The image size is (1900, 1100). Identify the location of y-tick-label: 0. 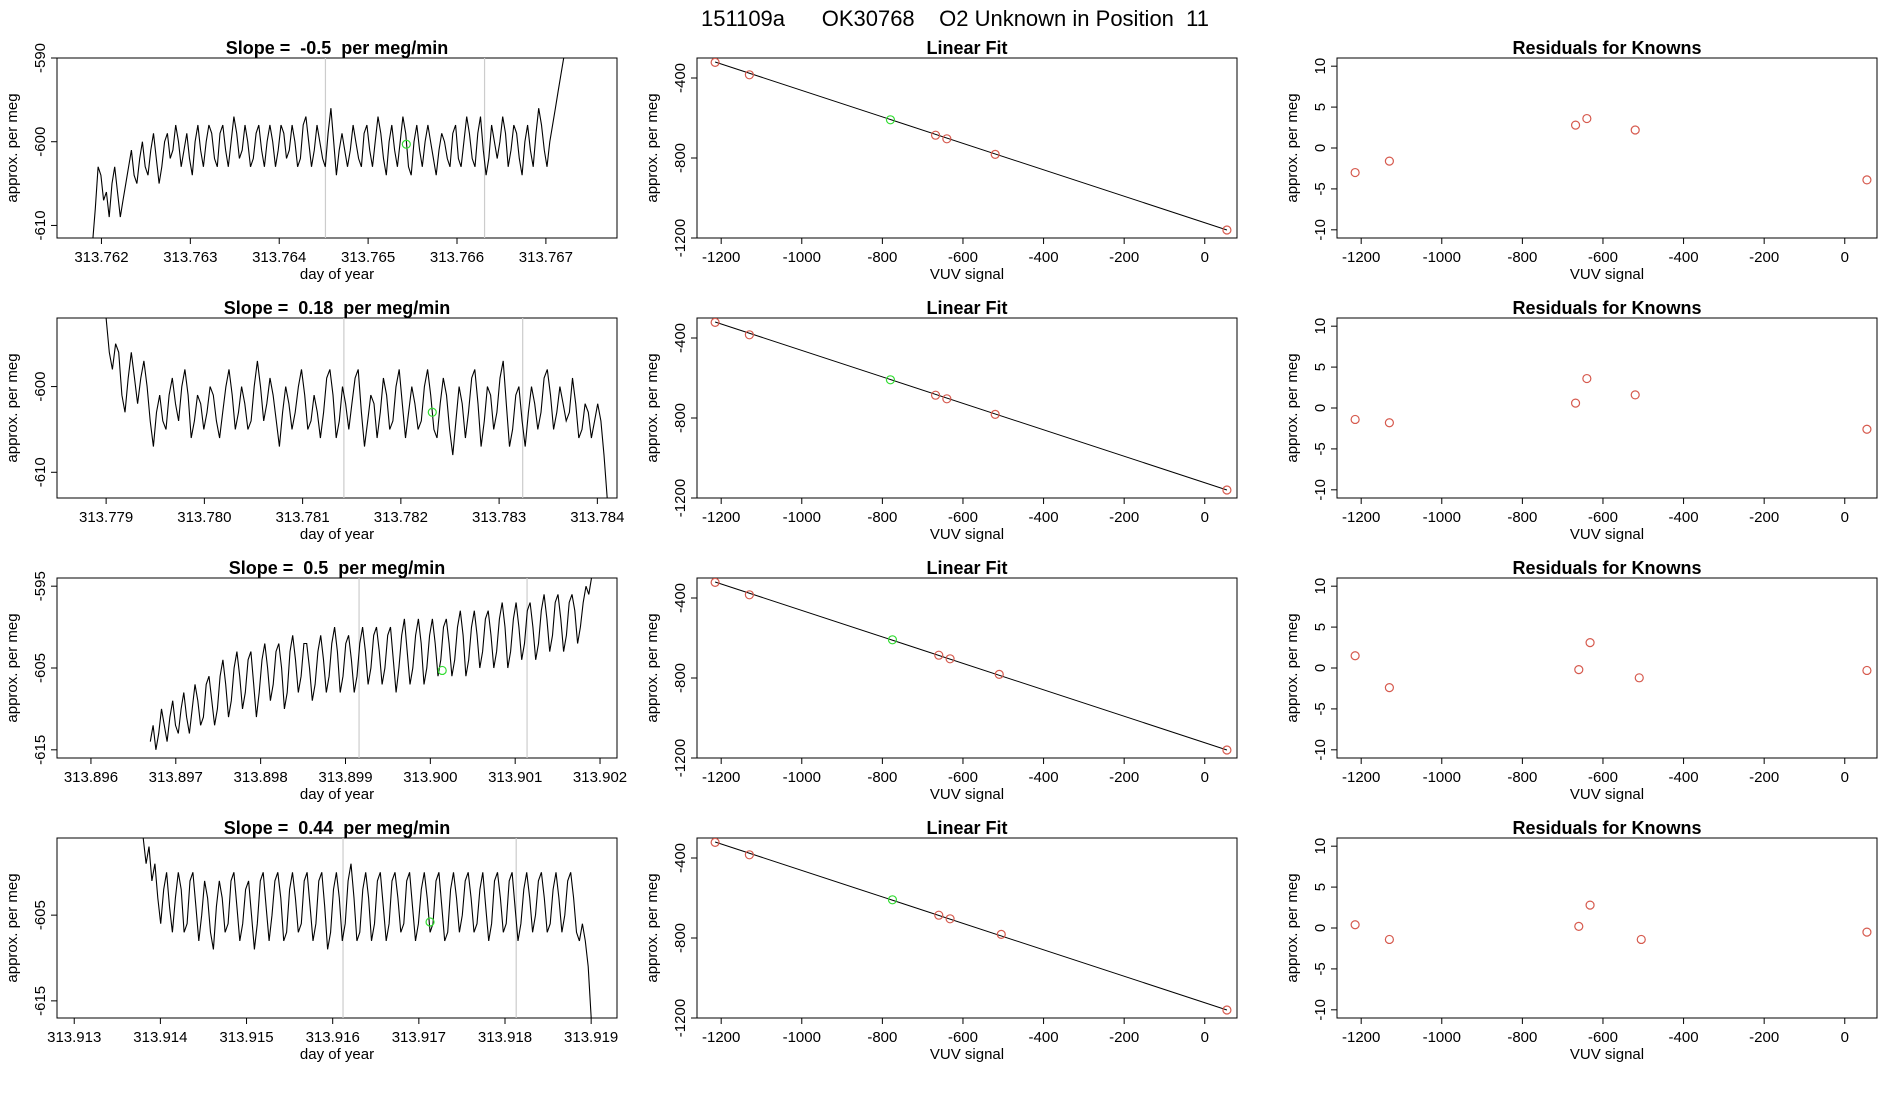
(1320, 668).